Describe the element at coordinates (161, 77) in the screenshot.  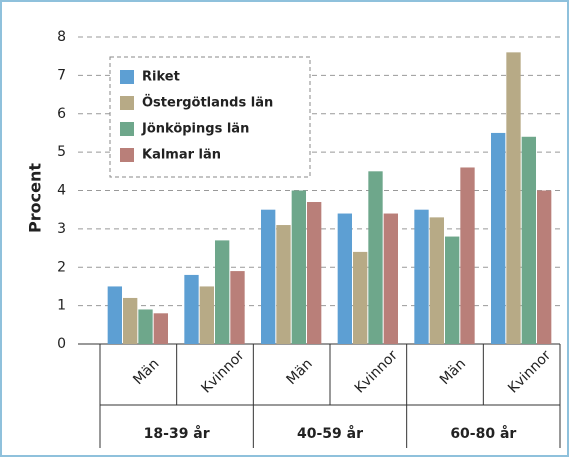
I see `legend-label: Riket` at that location.